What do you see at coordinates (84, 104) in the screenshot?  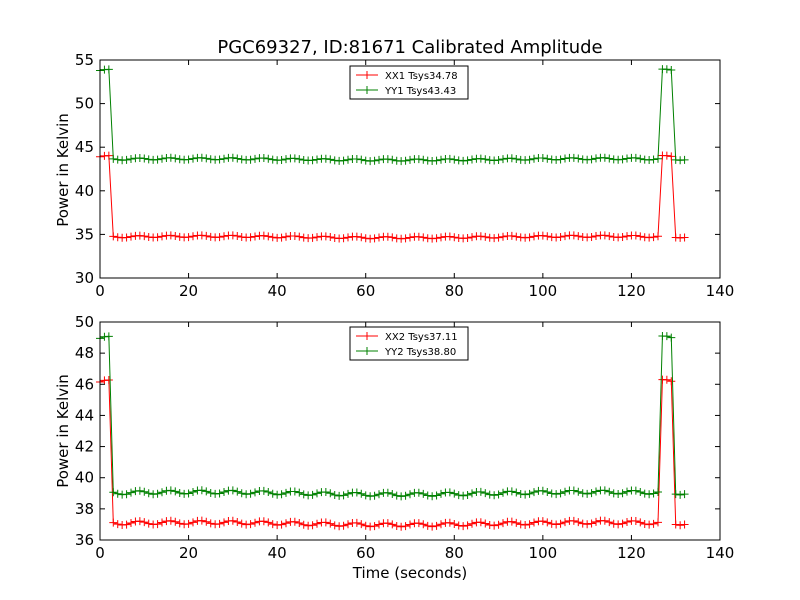 I see `y-tick-label: 50` at bounding box center [84, 104].